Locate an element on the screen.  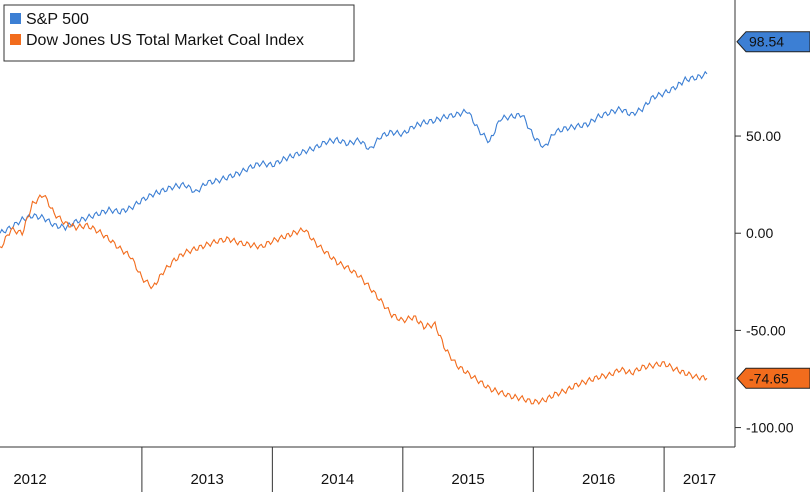
x-tick-label: 2014 is located at coordinates (337, 479).